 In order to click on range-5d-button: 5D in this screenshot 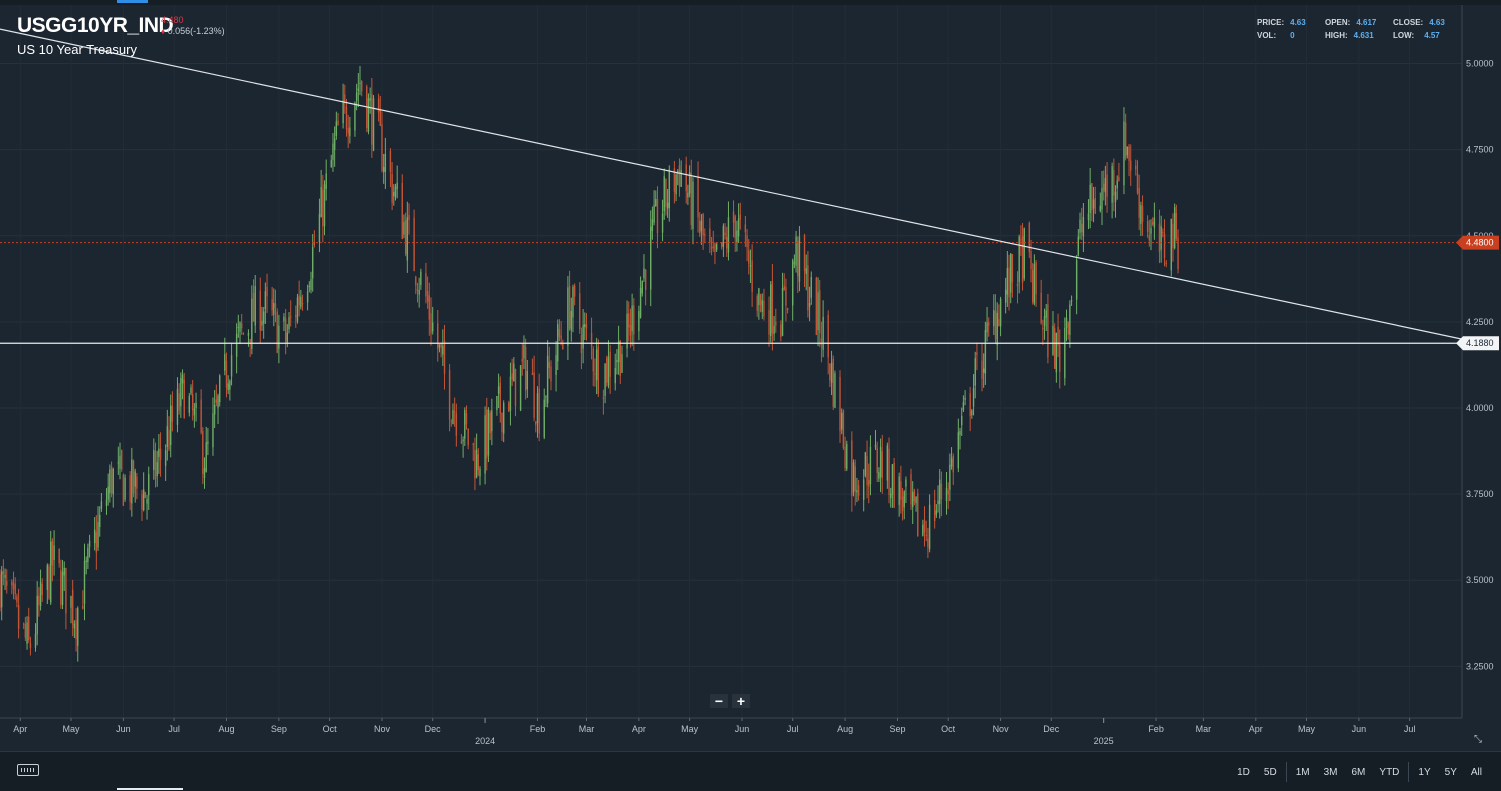, I will do `click(1270, 772)`.